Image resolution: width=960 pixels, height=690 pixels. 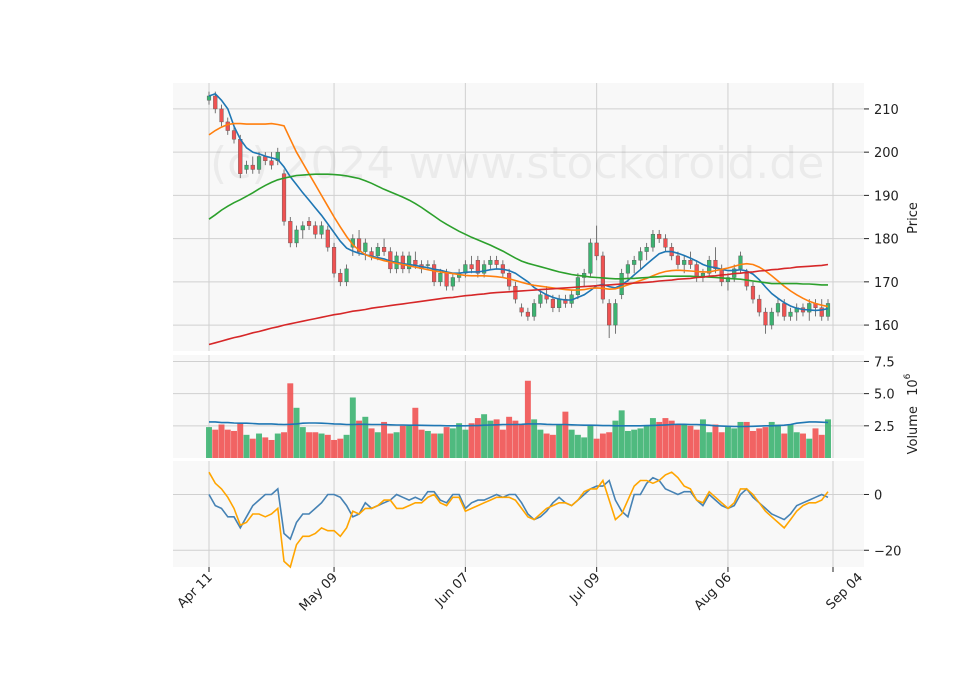 I want to click on volume-tick-label: 7.5, so click(x=884, y=362).